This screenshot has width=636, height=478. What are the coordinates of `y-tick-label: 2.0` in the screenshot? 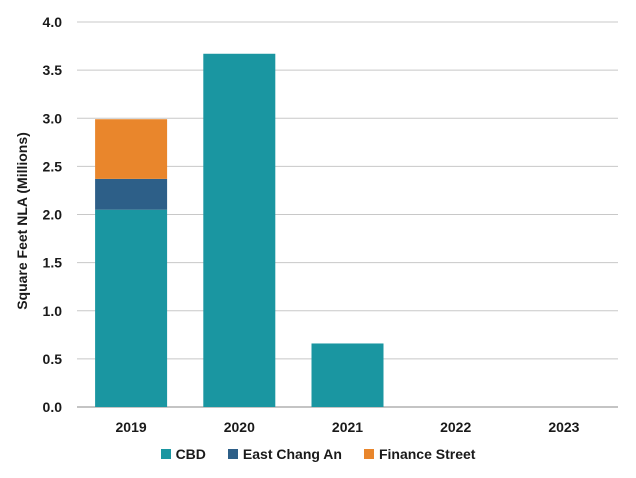 It's located at (53, 215).